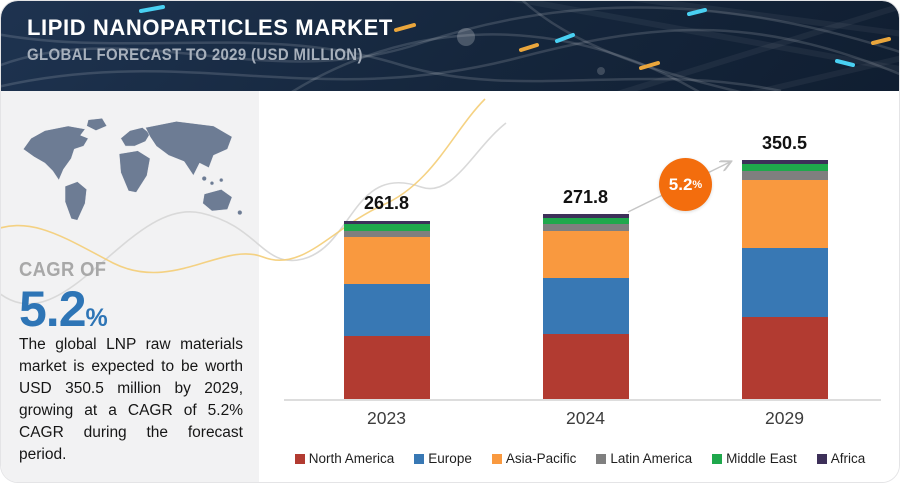  Describe the element at coordinates (541, 458) in the screenshot. I see `legend-label-asia-pacific: Asia-Pacific` at that location.